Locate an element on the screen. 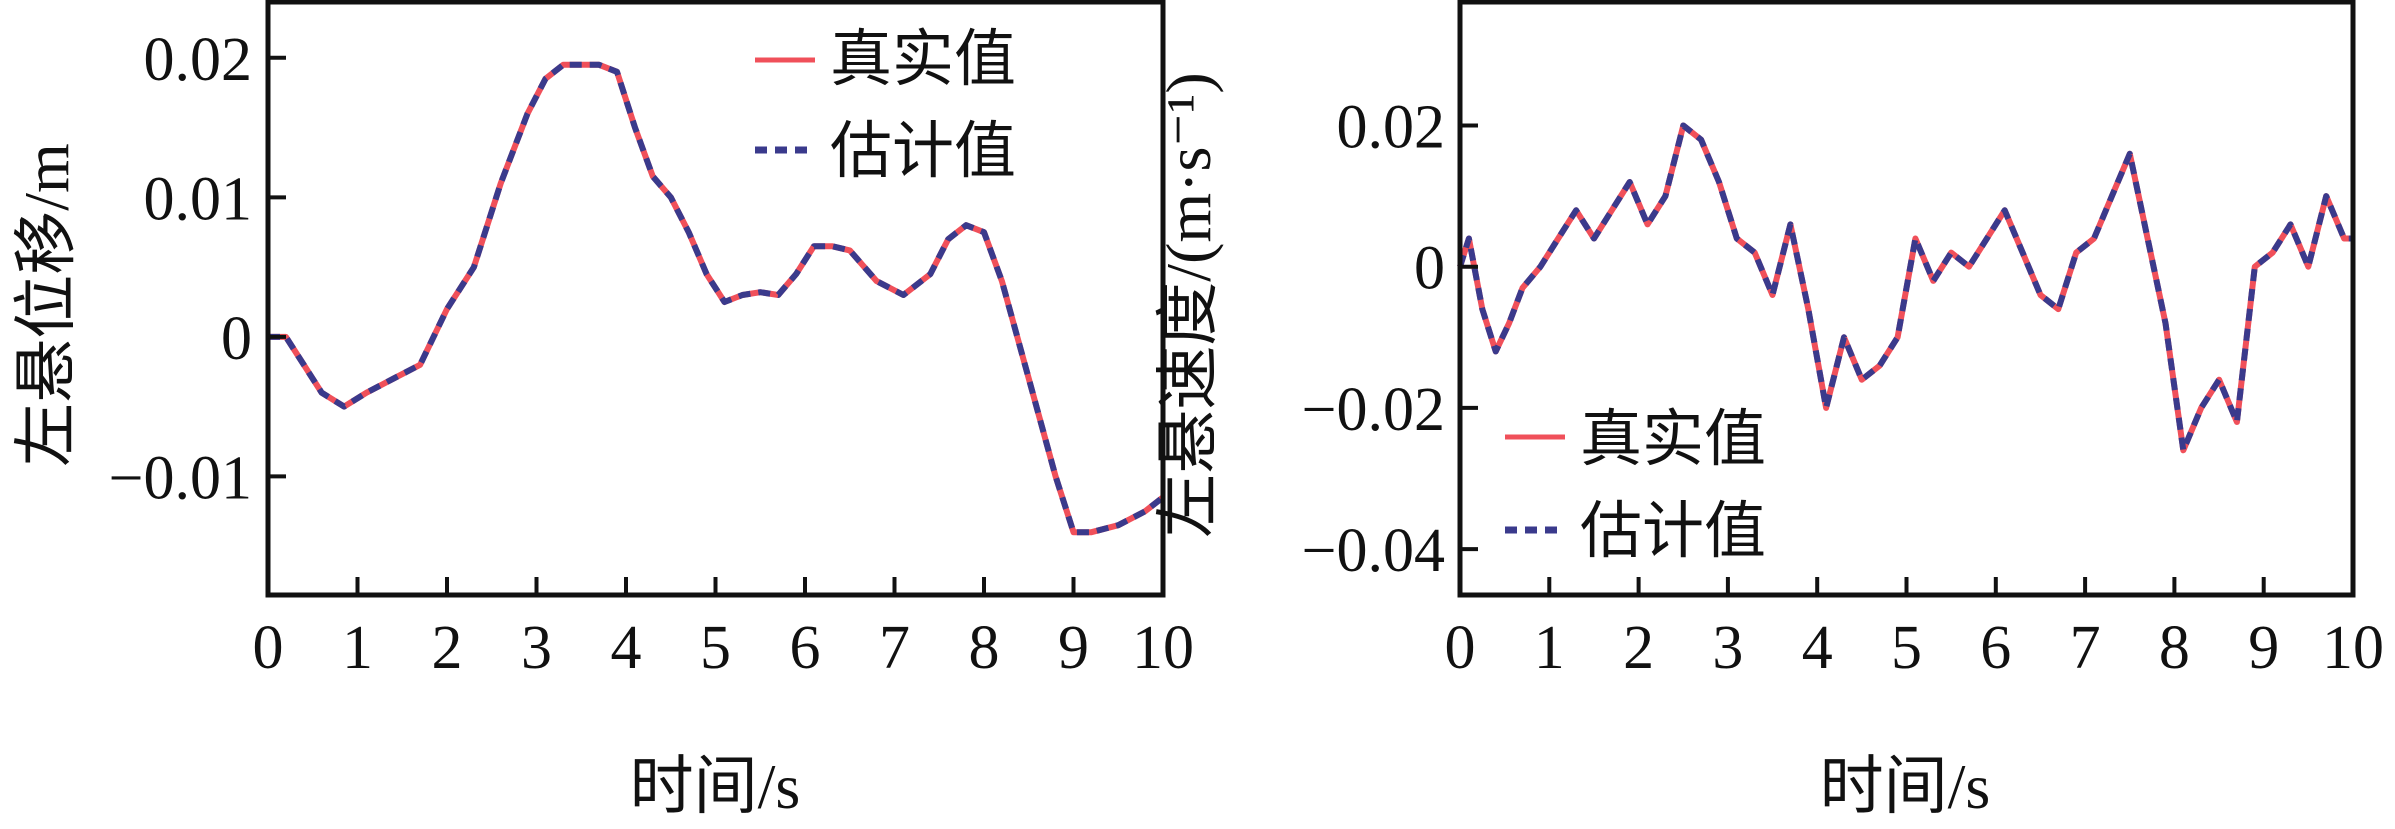  right-ytick-label: 0 is located at coordinates (1429, 269).